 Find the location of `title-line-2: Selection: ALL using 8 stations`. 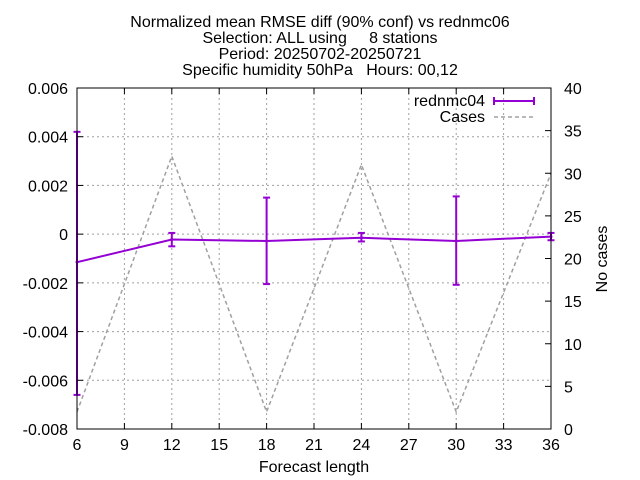

title-line-2: Selection: ALL using 8 stations is located at coordinates (319, 38).